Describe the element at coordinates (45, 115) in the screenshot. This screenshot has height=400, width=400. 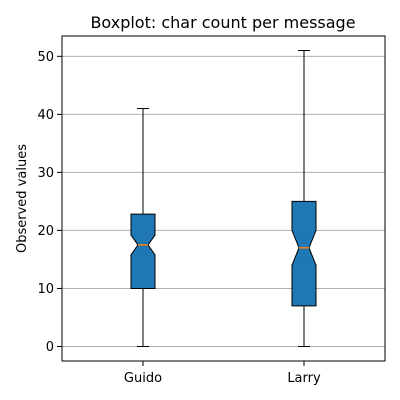
I see `y-tick-label-40: 40` at that location.